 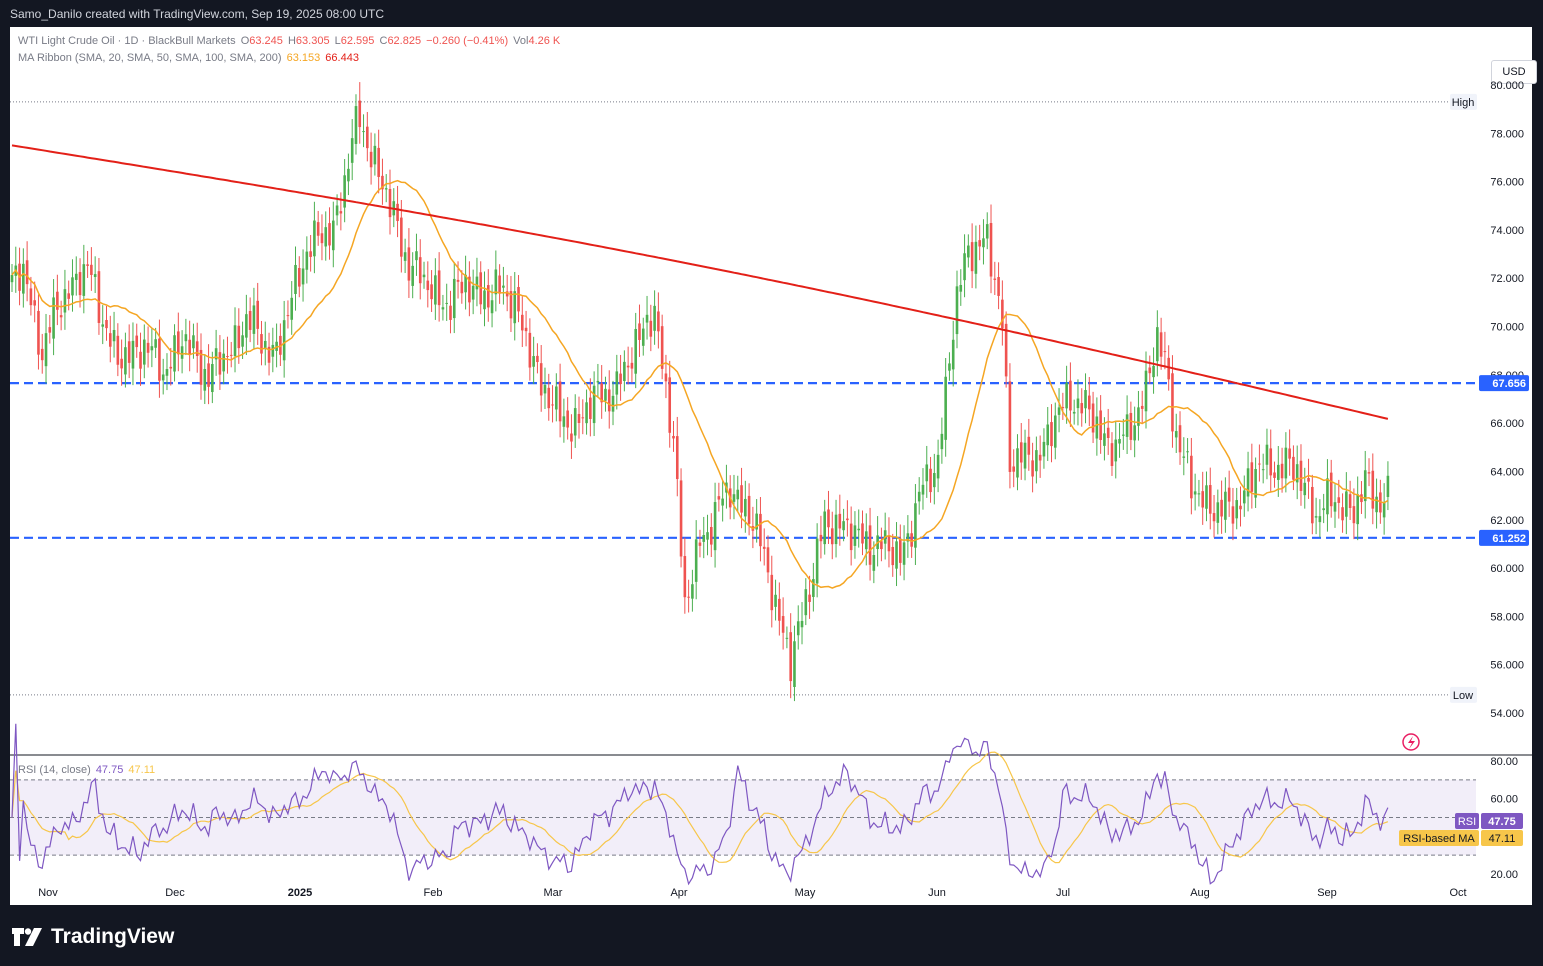 I want to click on high-label: H, so click(x=291, y=41).